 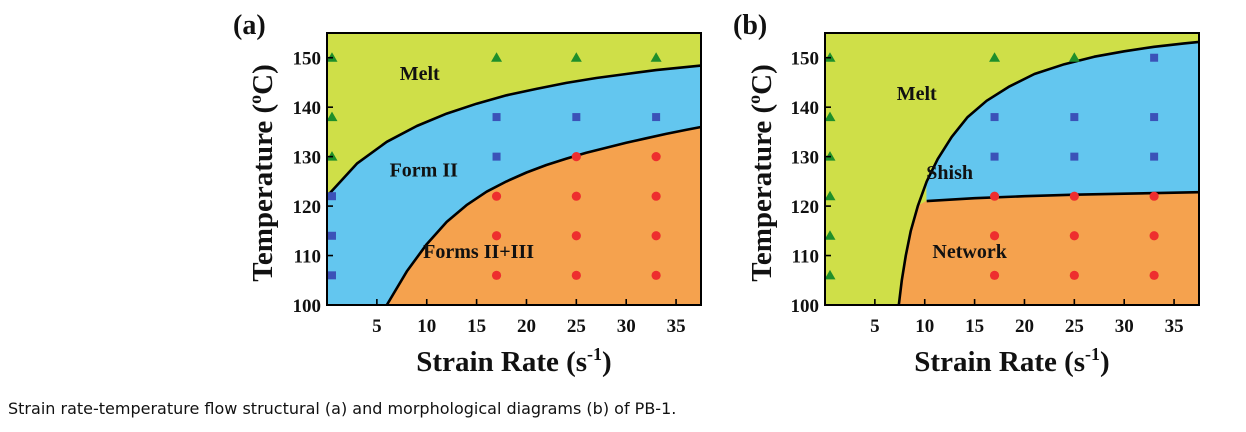 I want to click on region-label: Network, so click(x=969, y=252).